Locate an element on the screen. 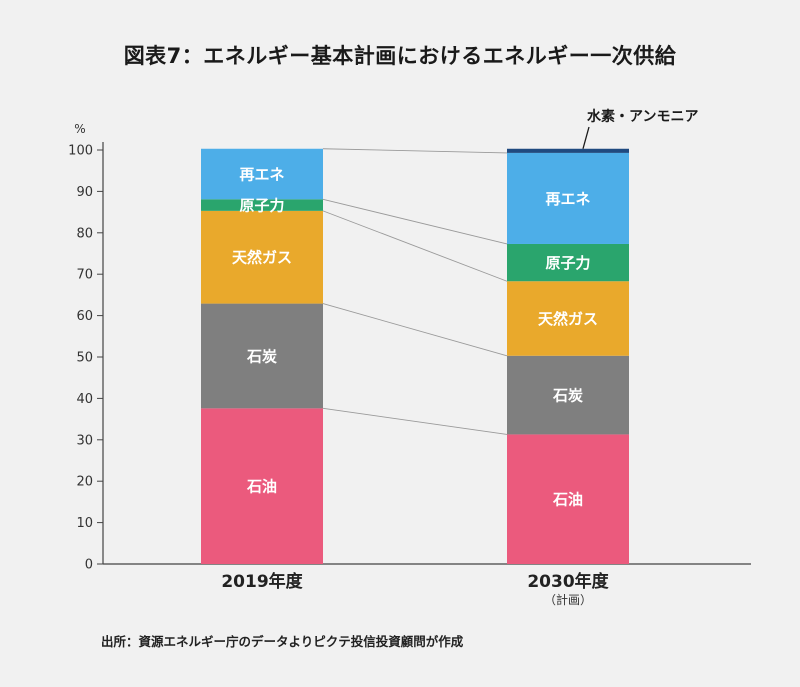 The image size is (800, 687). annotation-label: 水素・アンモニア is located at coordinates (642, 116).